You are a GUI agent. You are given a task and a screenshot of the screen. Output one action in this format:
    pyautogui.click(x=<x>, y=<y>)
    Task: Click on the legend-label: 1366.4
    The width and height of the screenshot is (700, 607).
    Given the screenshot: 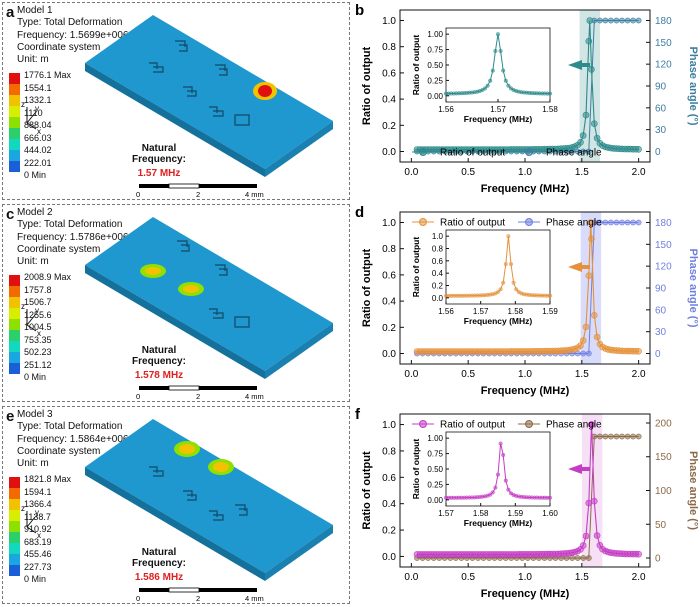 What is the action you would take?
    pyautogui.click(x=38, y=504)
    